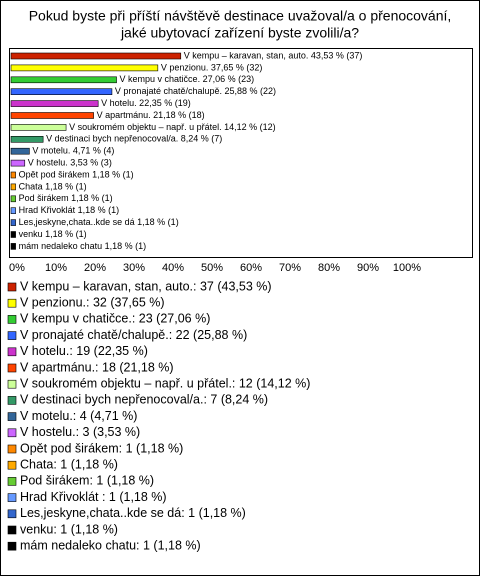 The width and height of the screenshot is (480, 576). Describe the element at coordinates (97, 367) in the screenshot. I see `legend-label: V apartmánu.: 18 (21,18 %)` at that location.